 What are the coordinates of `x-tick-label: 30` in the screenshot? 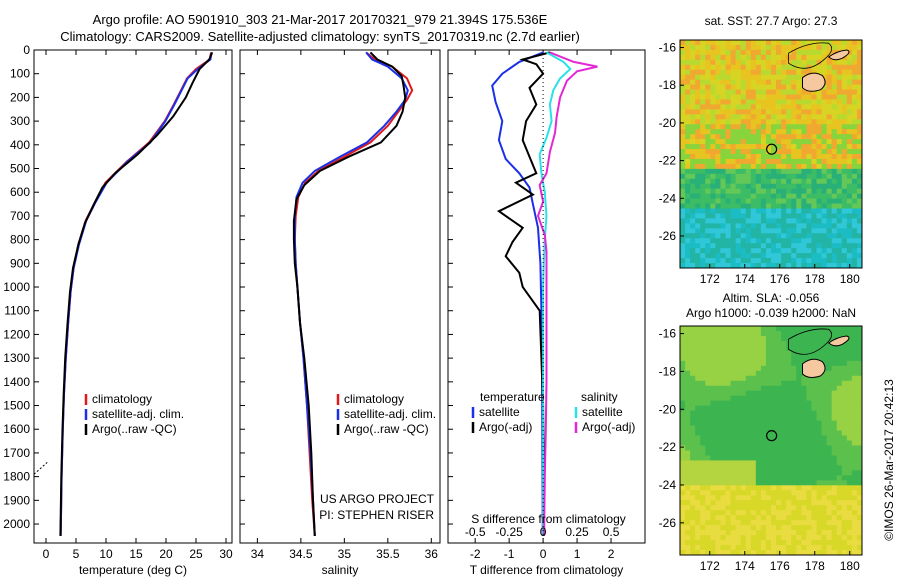 It's located at (226, 554).